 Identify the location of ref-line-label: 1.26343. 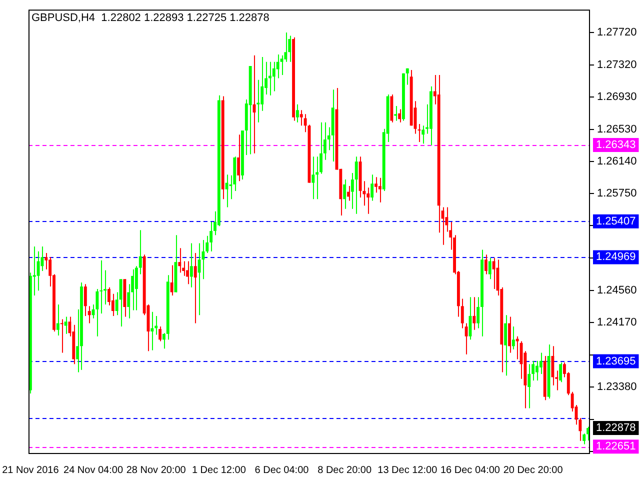
(616, 144).